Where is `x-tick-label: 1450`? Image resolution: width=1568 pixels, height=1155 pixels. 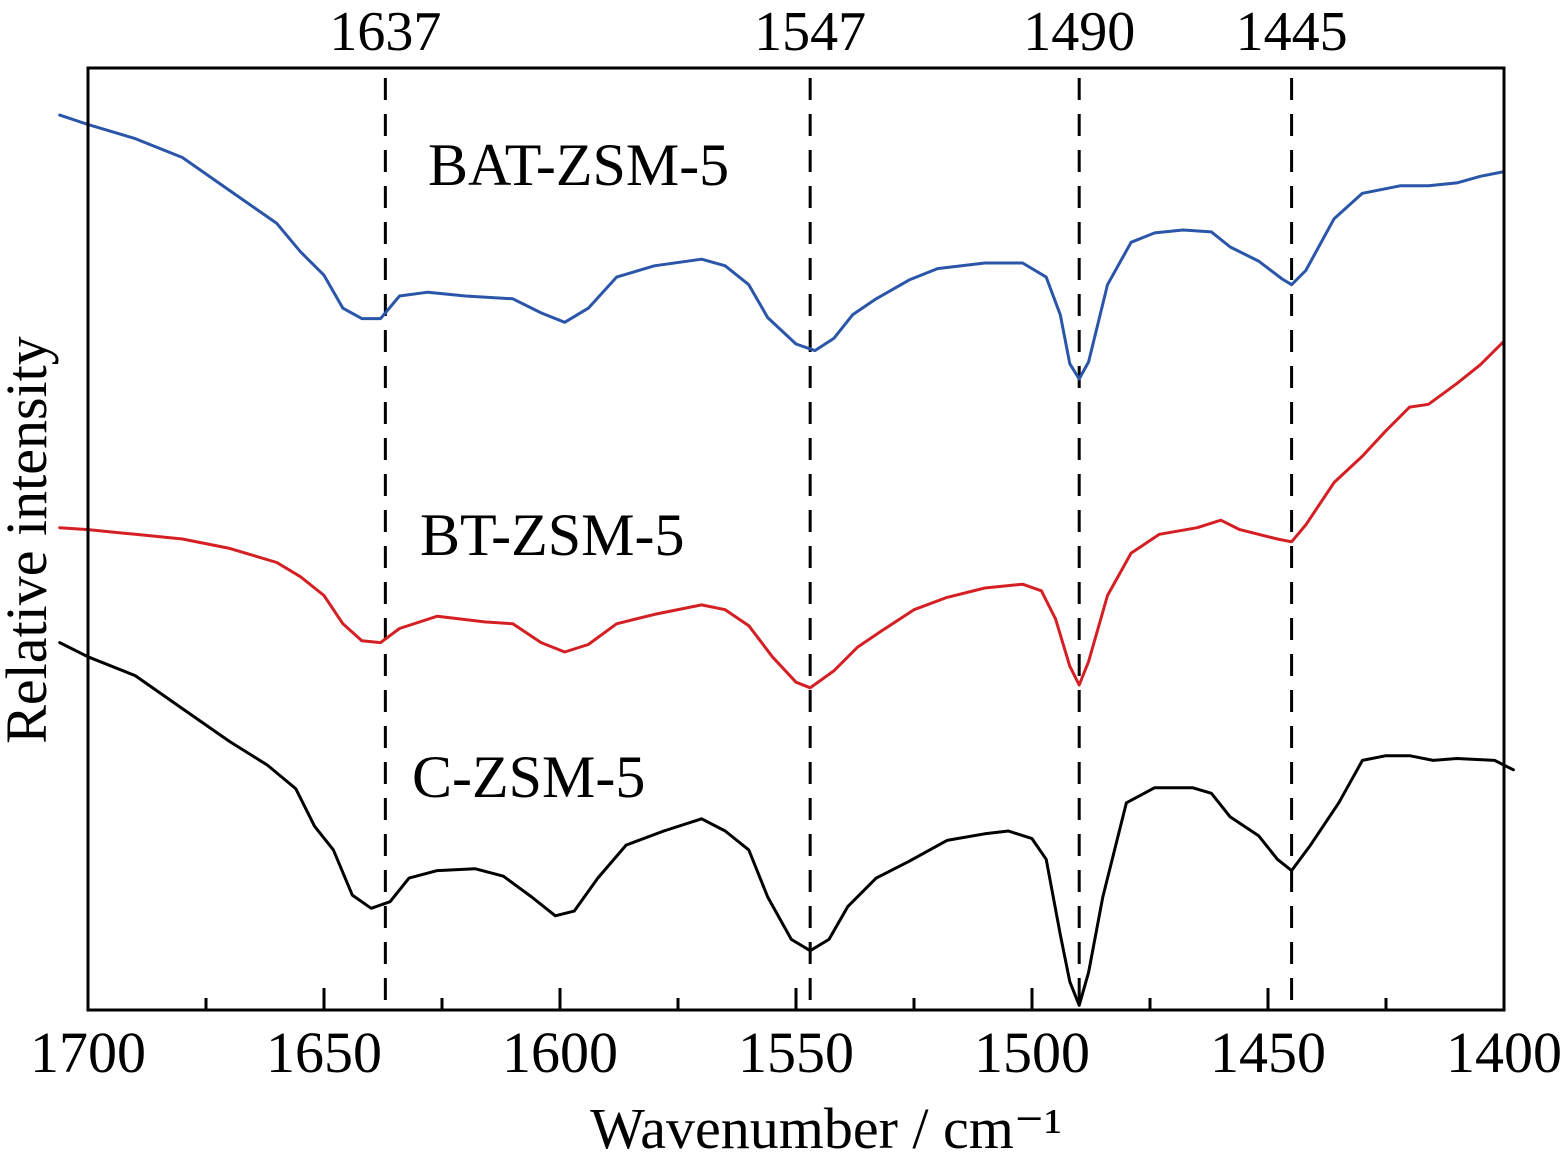 x-tick-label: 1450 is located at coordinates (1268, 1052).